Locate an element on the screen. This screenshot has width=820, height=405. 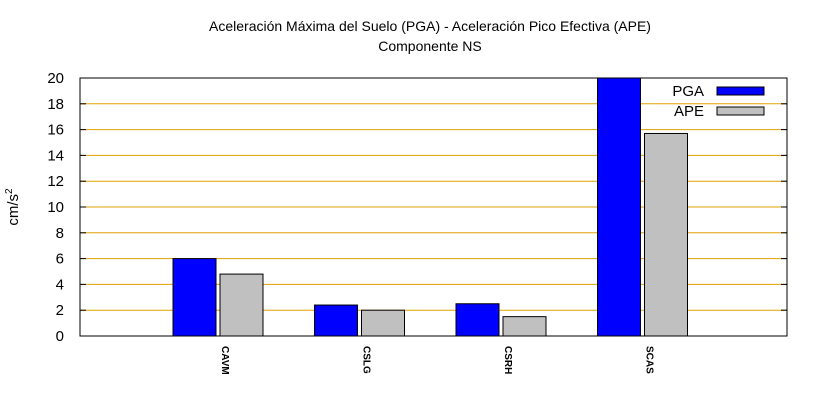
x-tick-label: CAVM is located at coordinates (224, 360).